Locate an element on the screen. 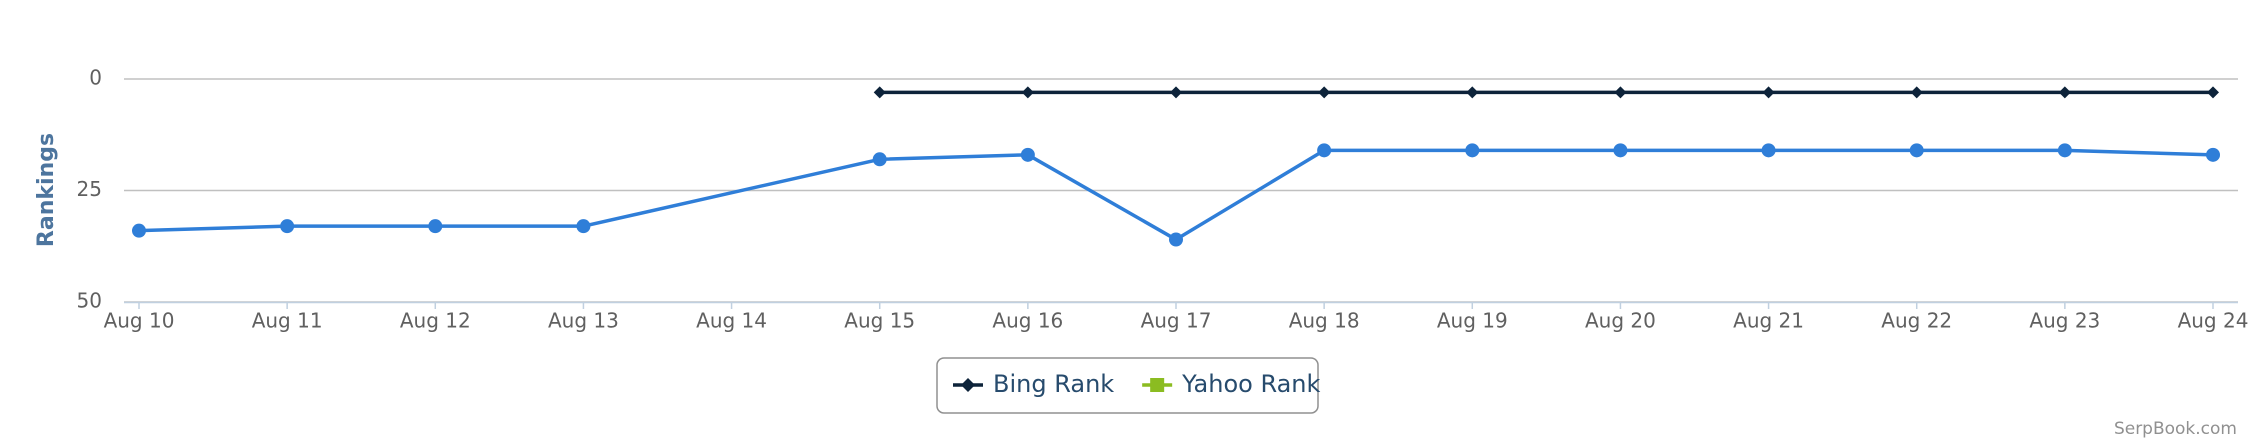 The width and height of the screenshot is (2256, 444). x-tick-label: Aug 15 is located at coordinates (879, 321).